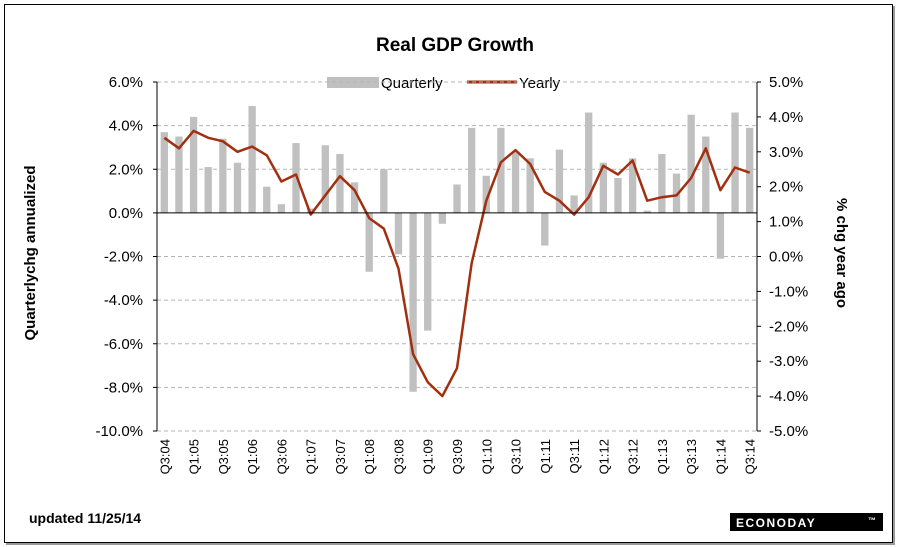 Image resolution: width=897 pixels, height=547 pixels. Describe the element at coordinates (786, 257) in the screenshot. I see `right-tick-label: 0.0%` at that location.